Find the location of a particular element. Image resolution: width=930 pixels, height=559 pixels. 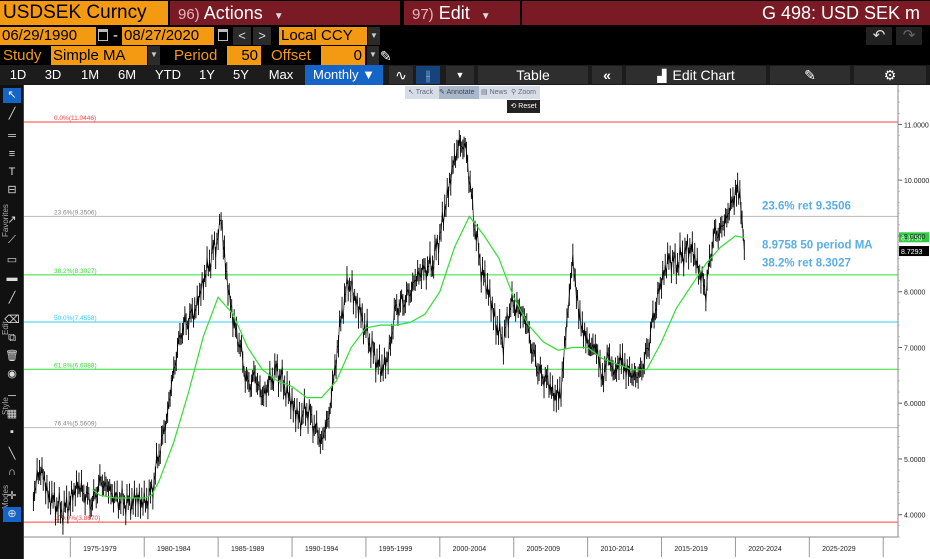

arrow-tool-icon: ↗ is located at coordinates (12, 220).